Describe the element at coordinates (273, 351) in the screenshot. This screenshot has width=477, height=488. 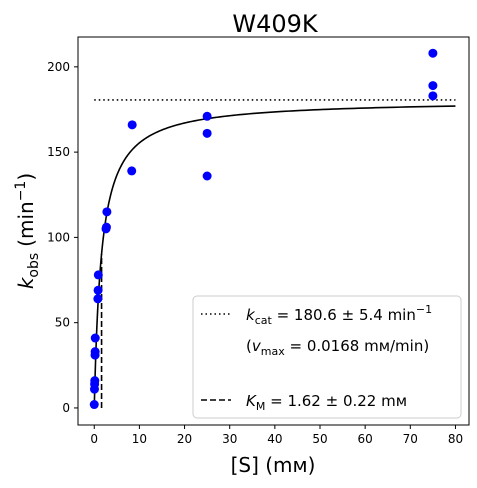
I see `legend-vmax-sub: max` at that location.